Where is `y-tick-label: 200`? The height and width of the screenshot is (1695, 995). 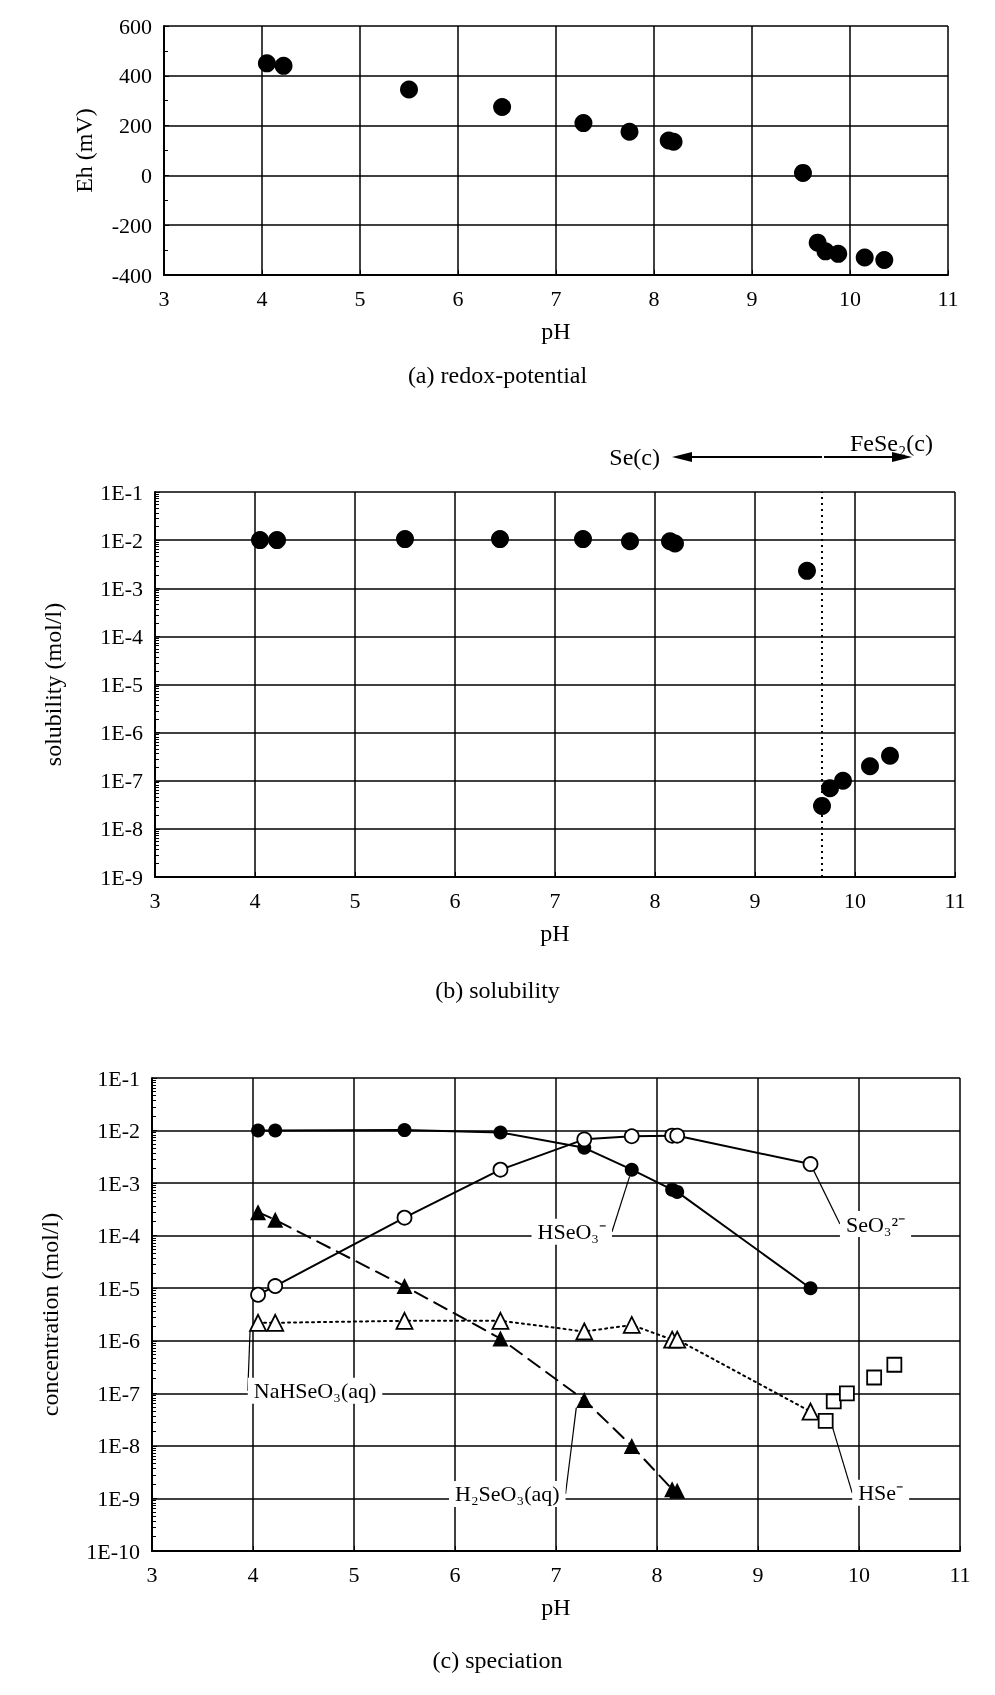 y-tick-label: 200 is located at coordinates (135, 126).